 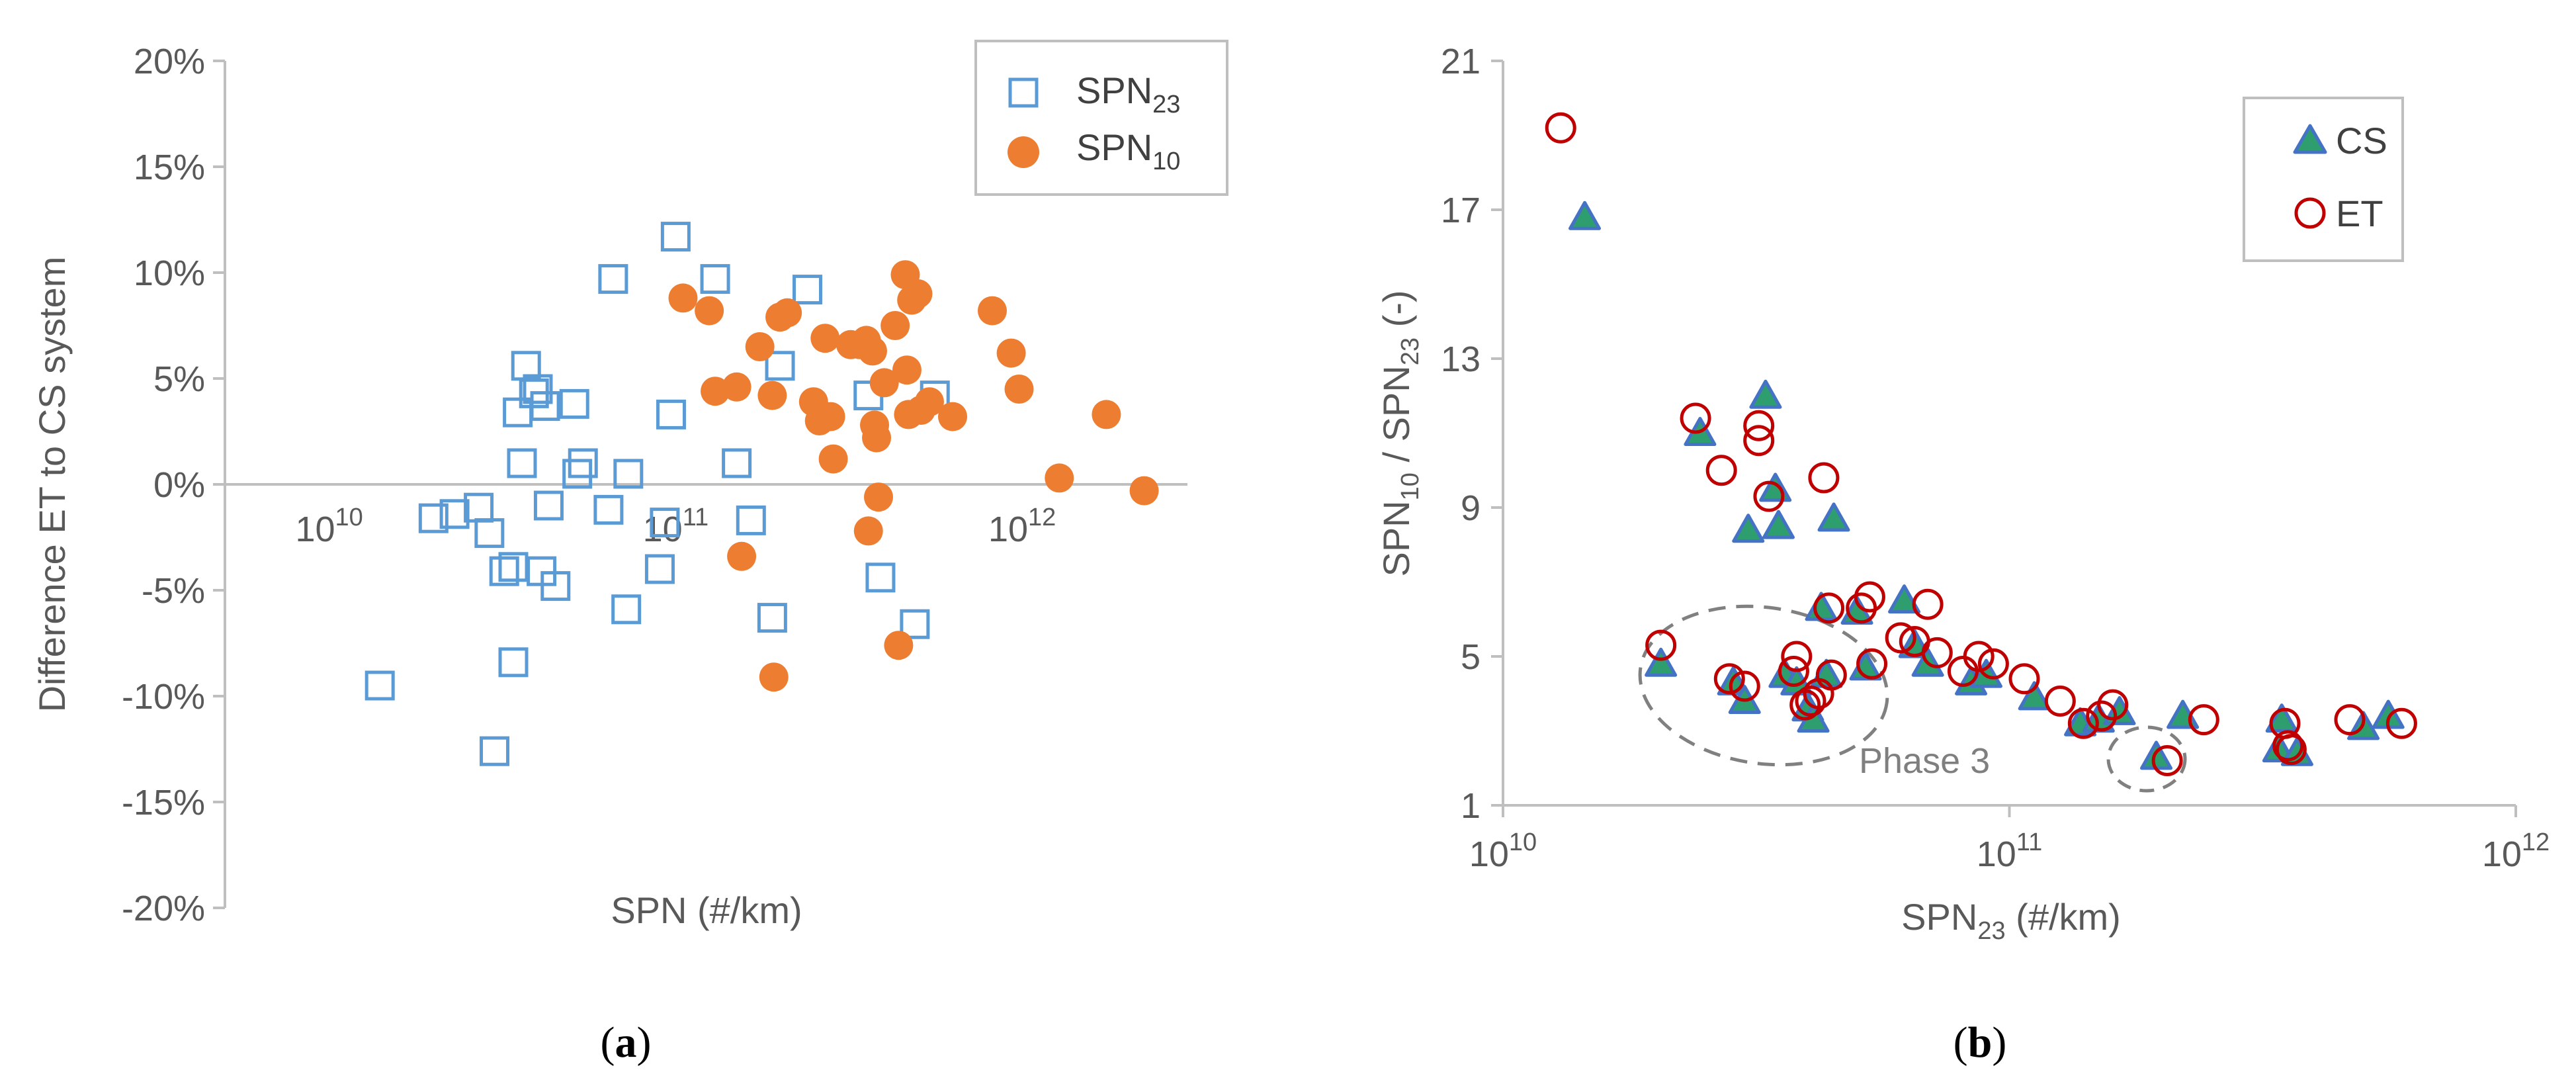 I want to click on a-x-tick-label: 1011, so click(x=676, y=526).